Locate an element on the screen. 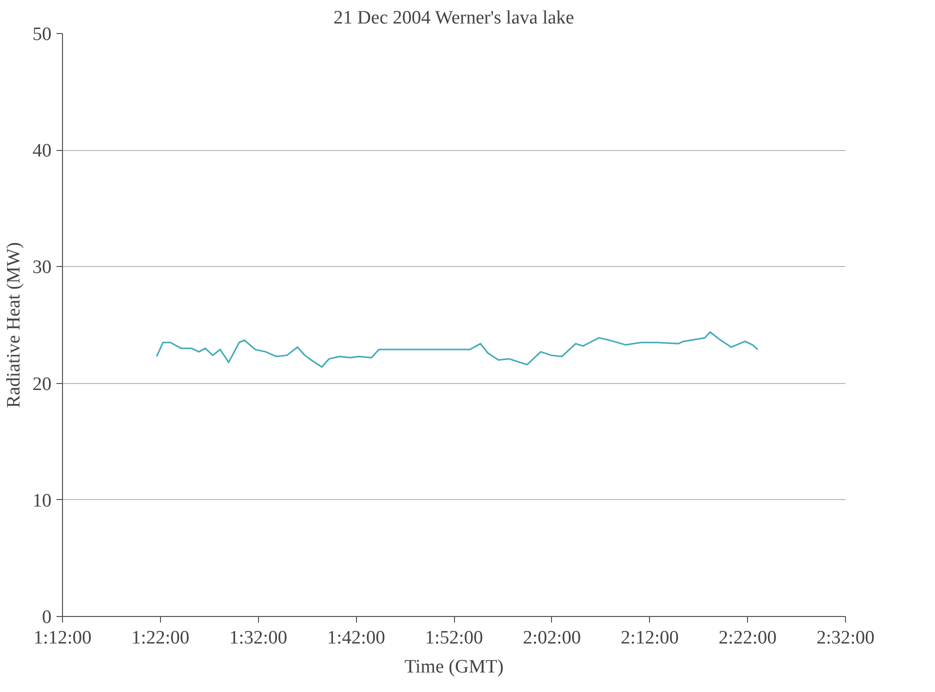 This screenshot has height=692, width=935. chart-title: 21 Dec 2004 Werner's lava lake is located at coordinates (454, 18).